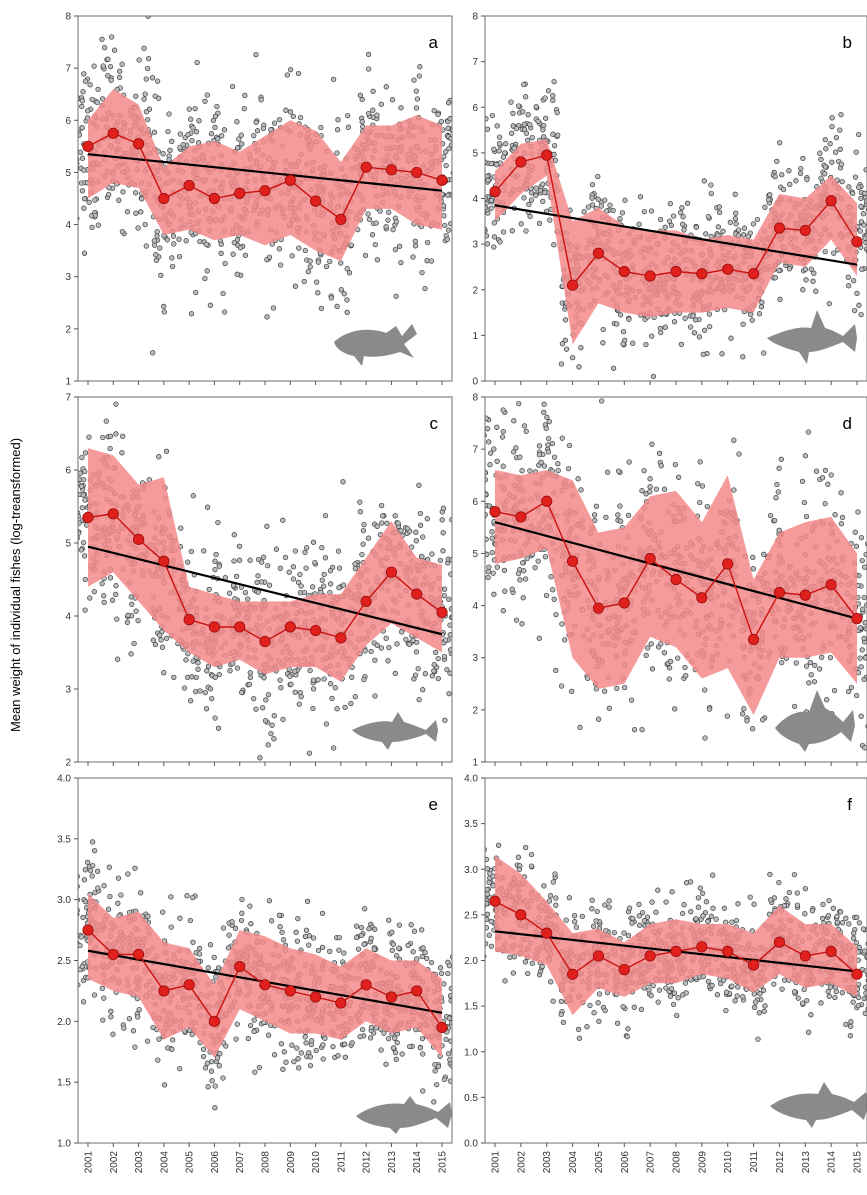  What do you see at coordinates (265, 172) in the screenshot?
I see `trend-line` at bounding box center [265, 172].